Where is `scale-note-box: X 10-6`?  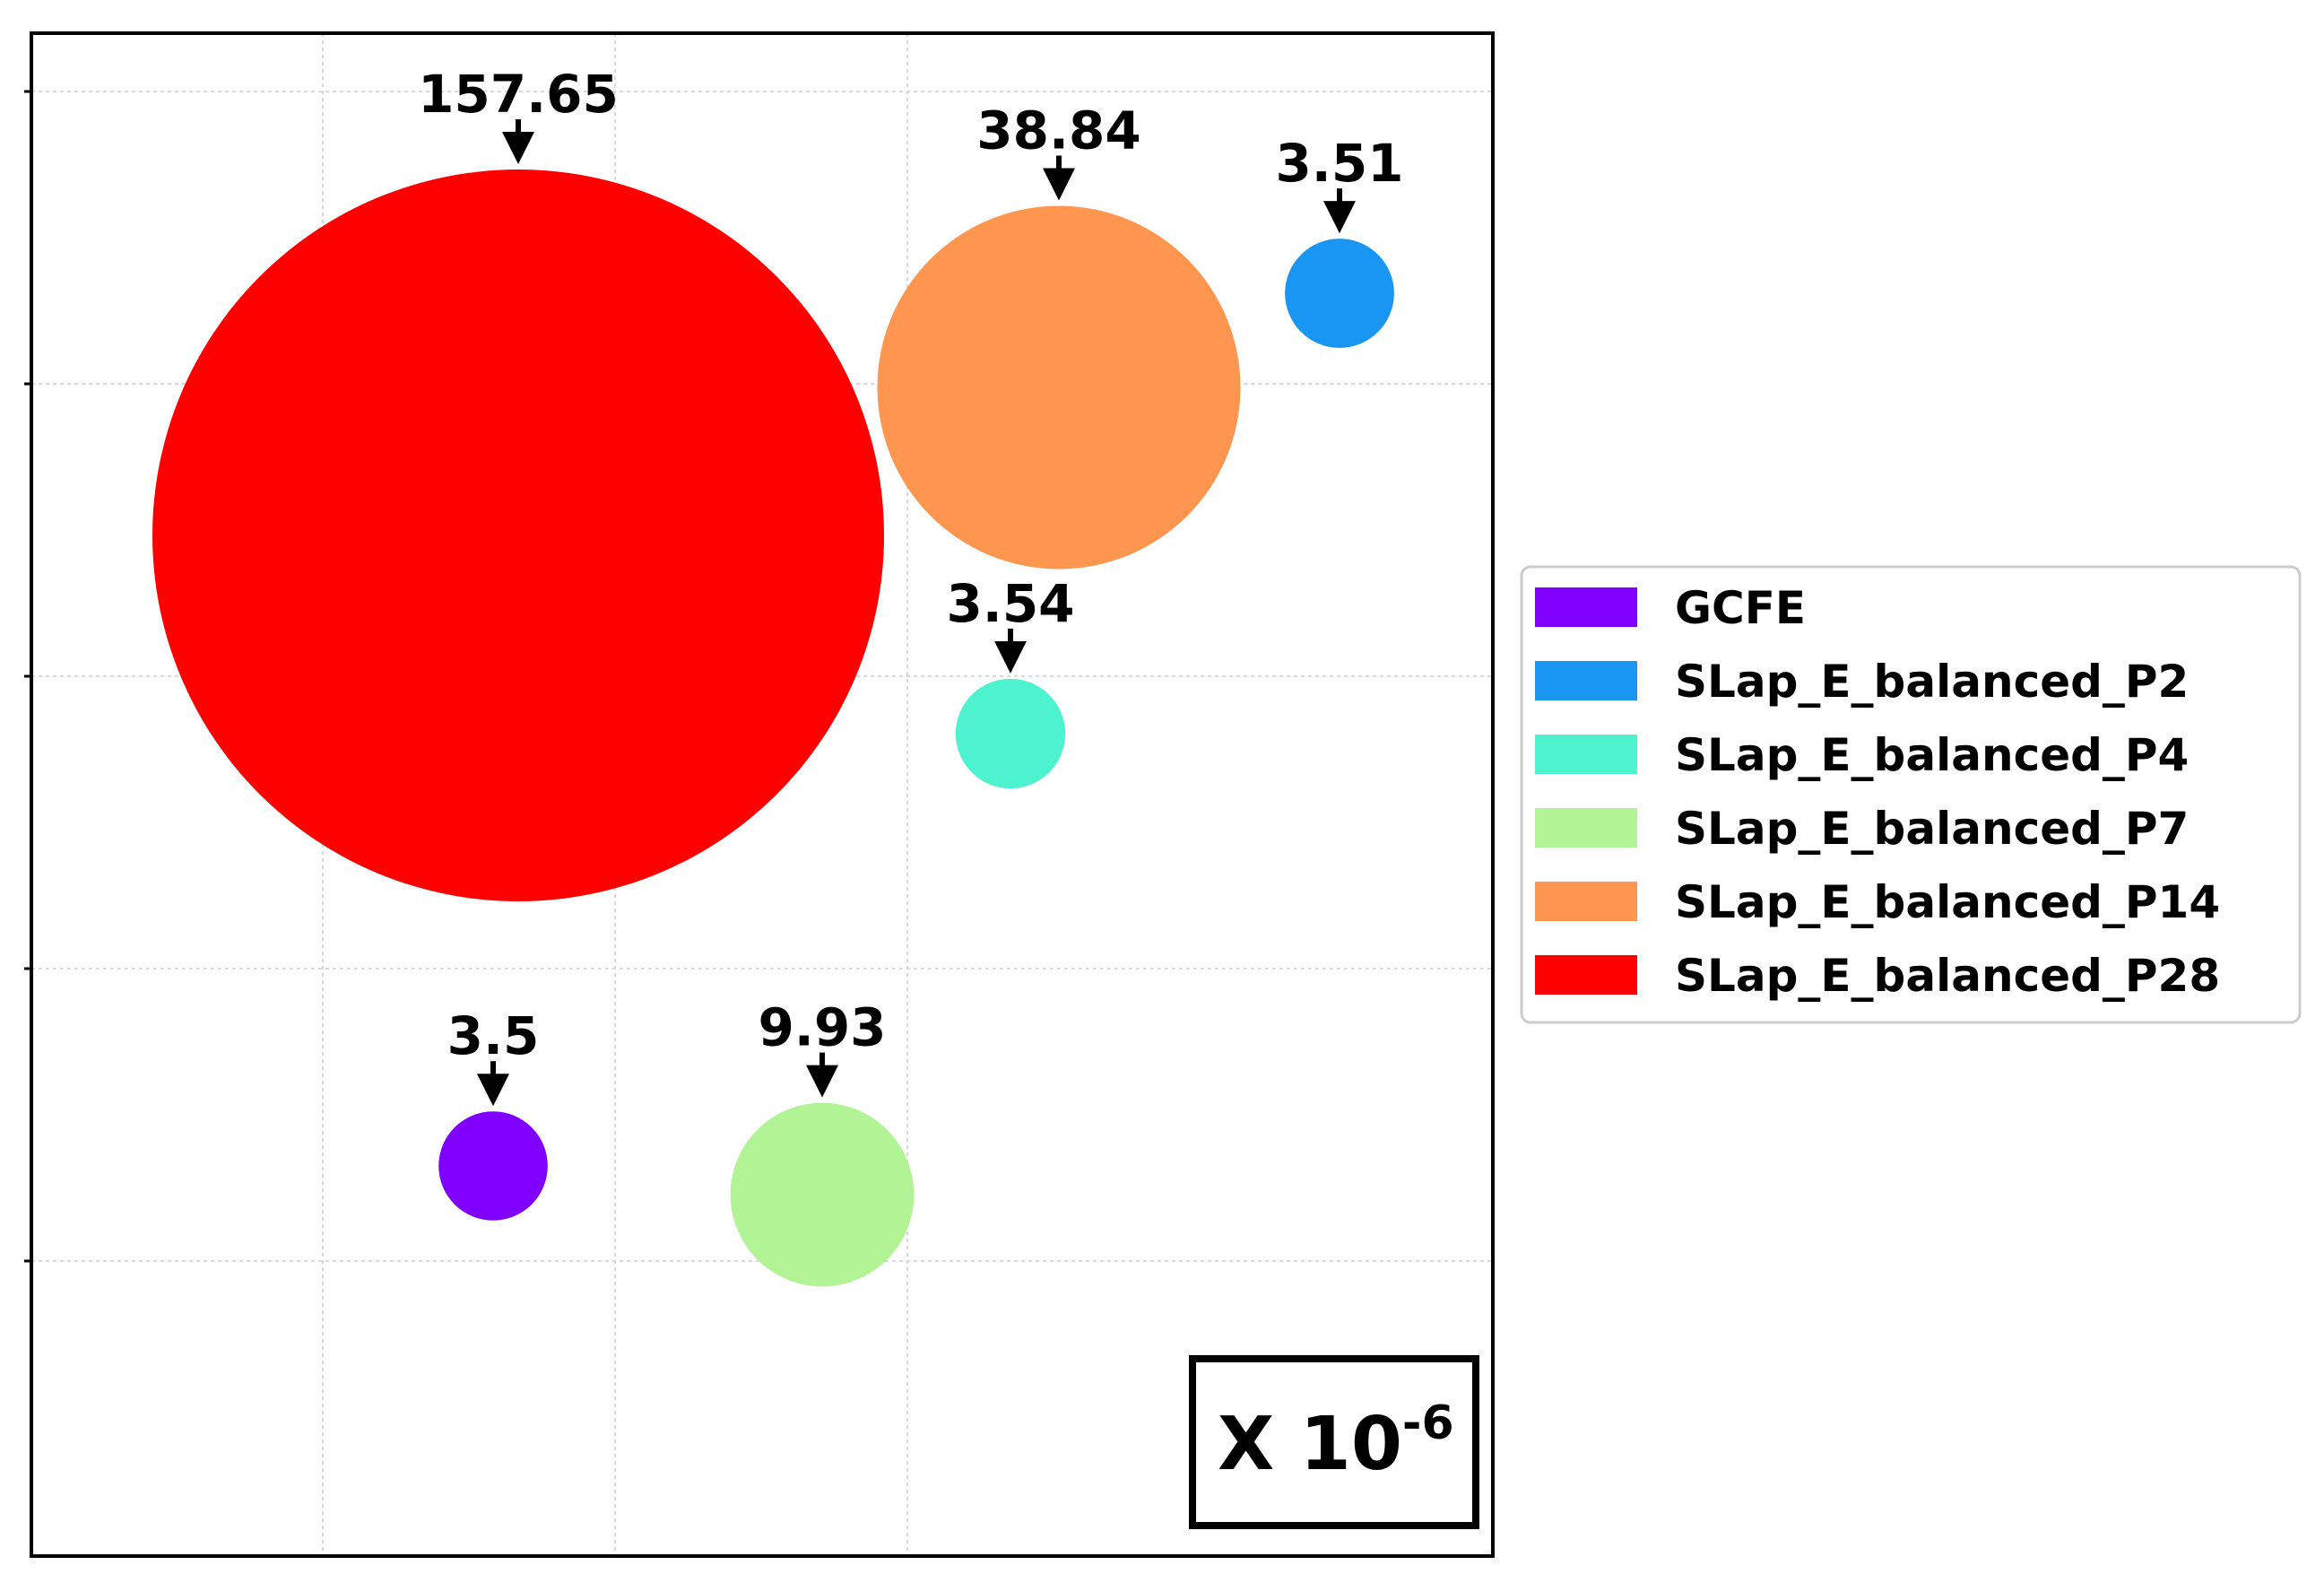
scale-note-box: X 10-6 is located at coordinates (1334, 1442).